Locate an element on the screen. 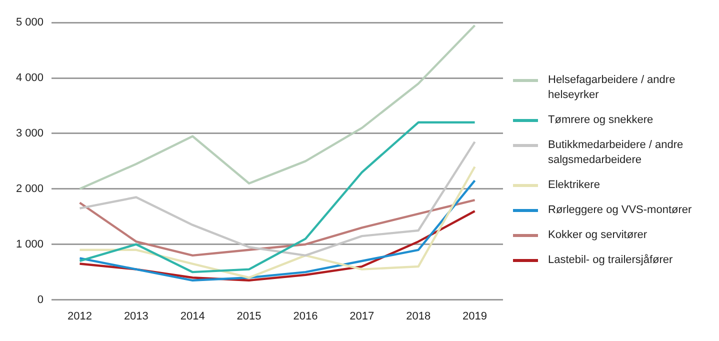 This screenshot has width=719, height=341. legend-label: Rørleggere og VVS-montører is located at coordinates (620, 210).